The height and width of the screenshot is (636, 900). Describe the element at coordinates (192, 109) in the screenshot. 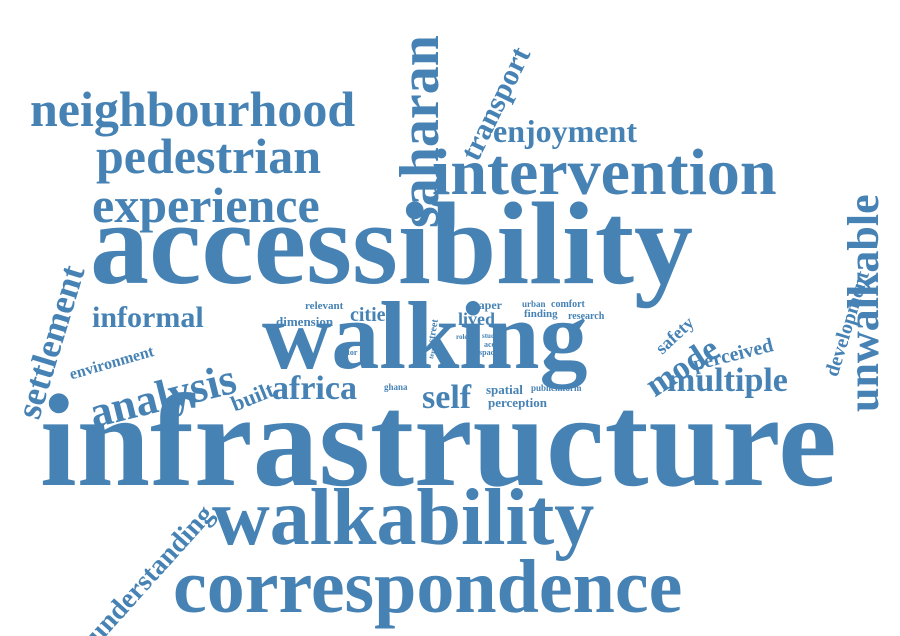

I see `word-neighbourhood: neighbourhood` at that location.